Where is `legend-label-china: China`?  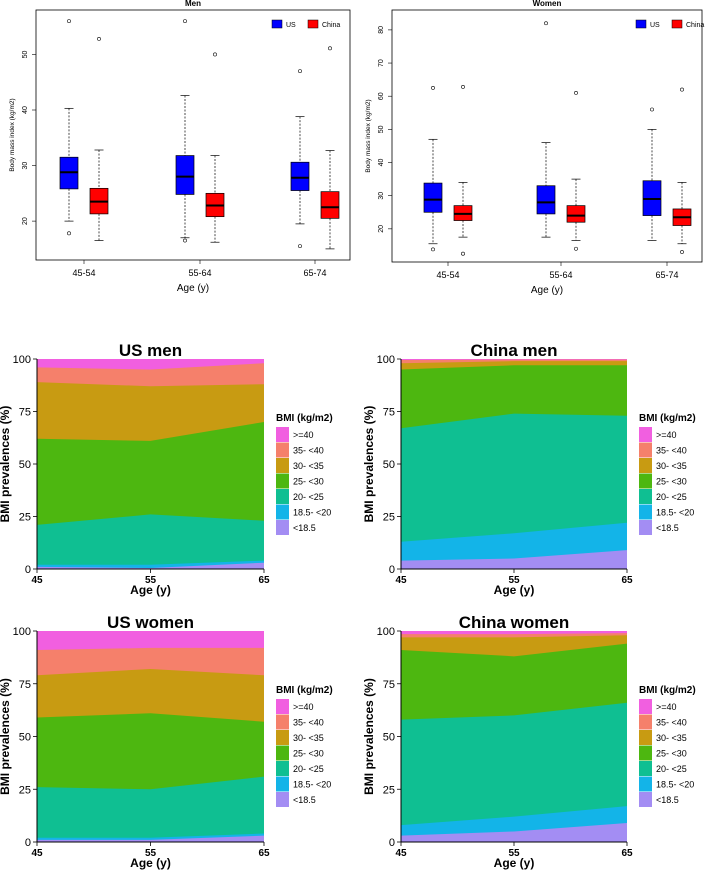
legend-label-china: China is located at coordinates (331, 25).